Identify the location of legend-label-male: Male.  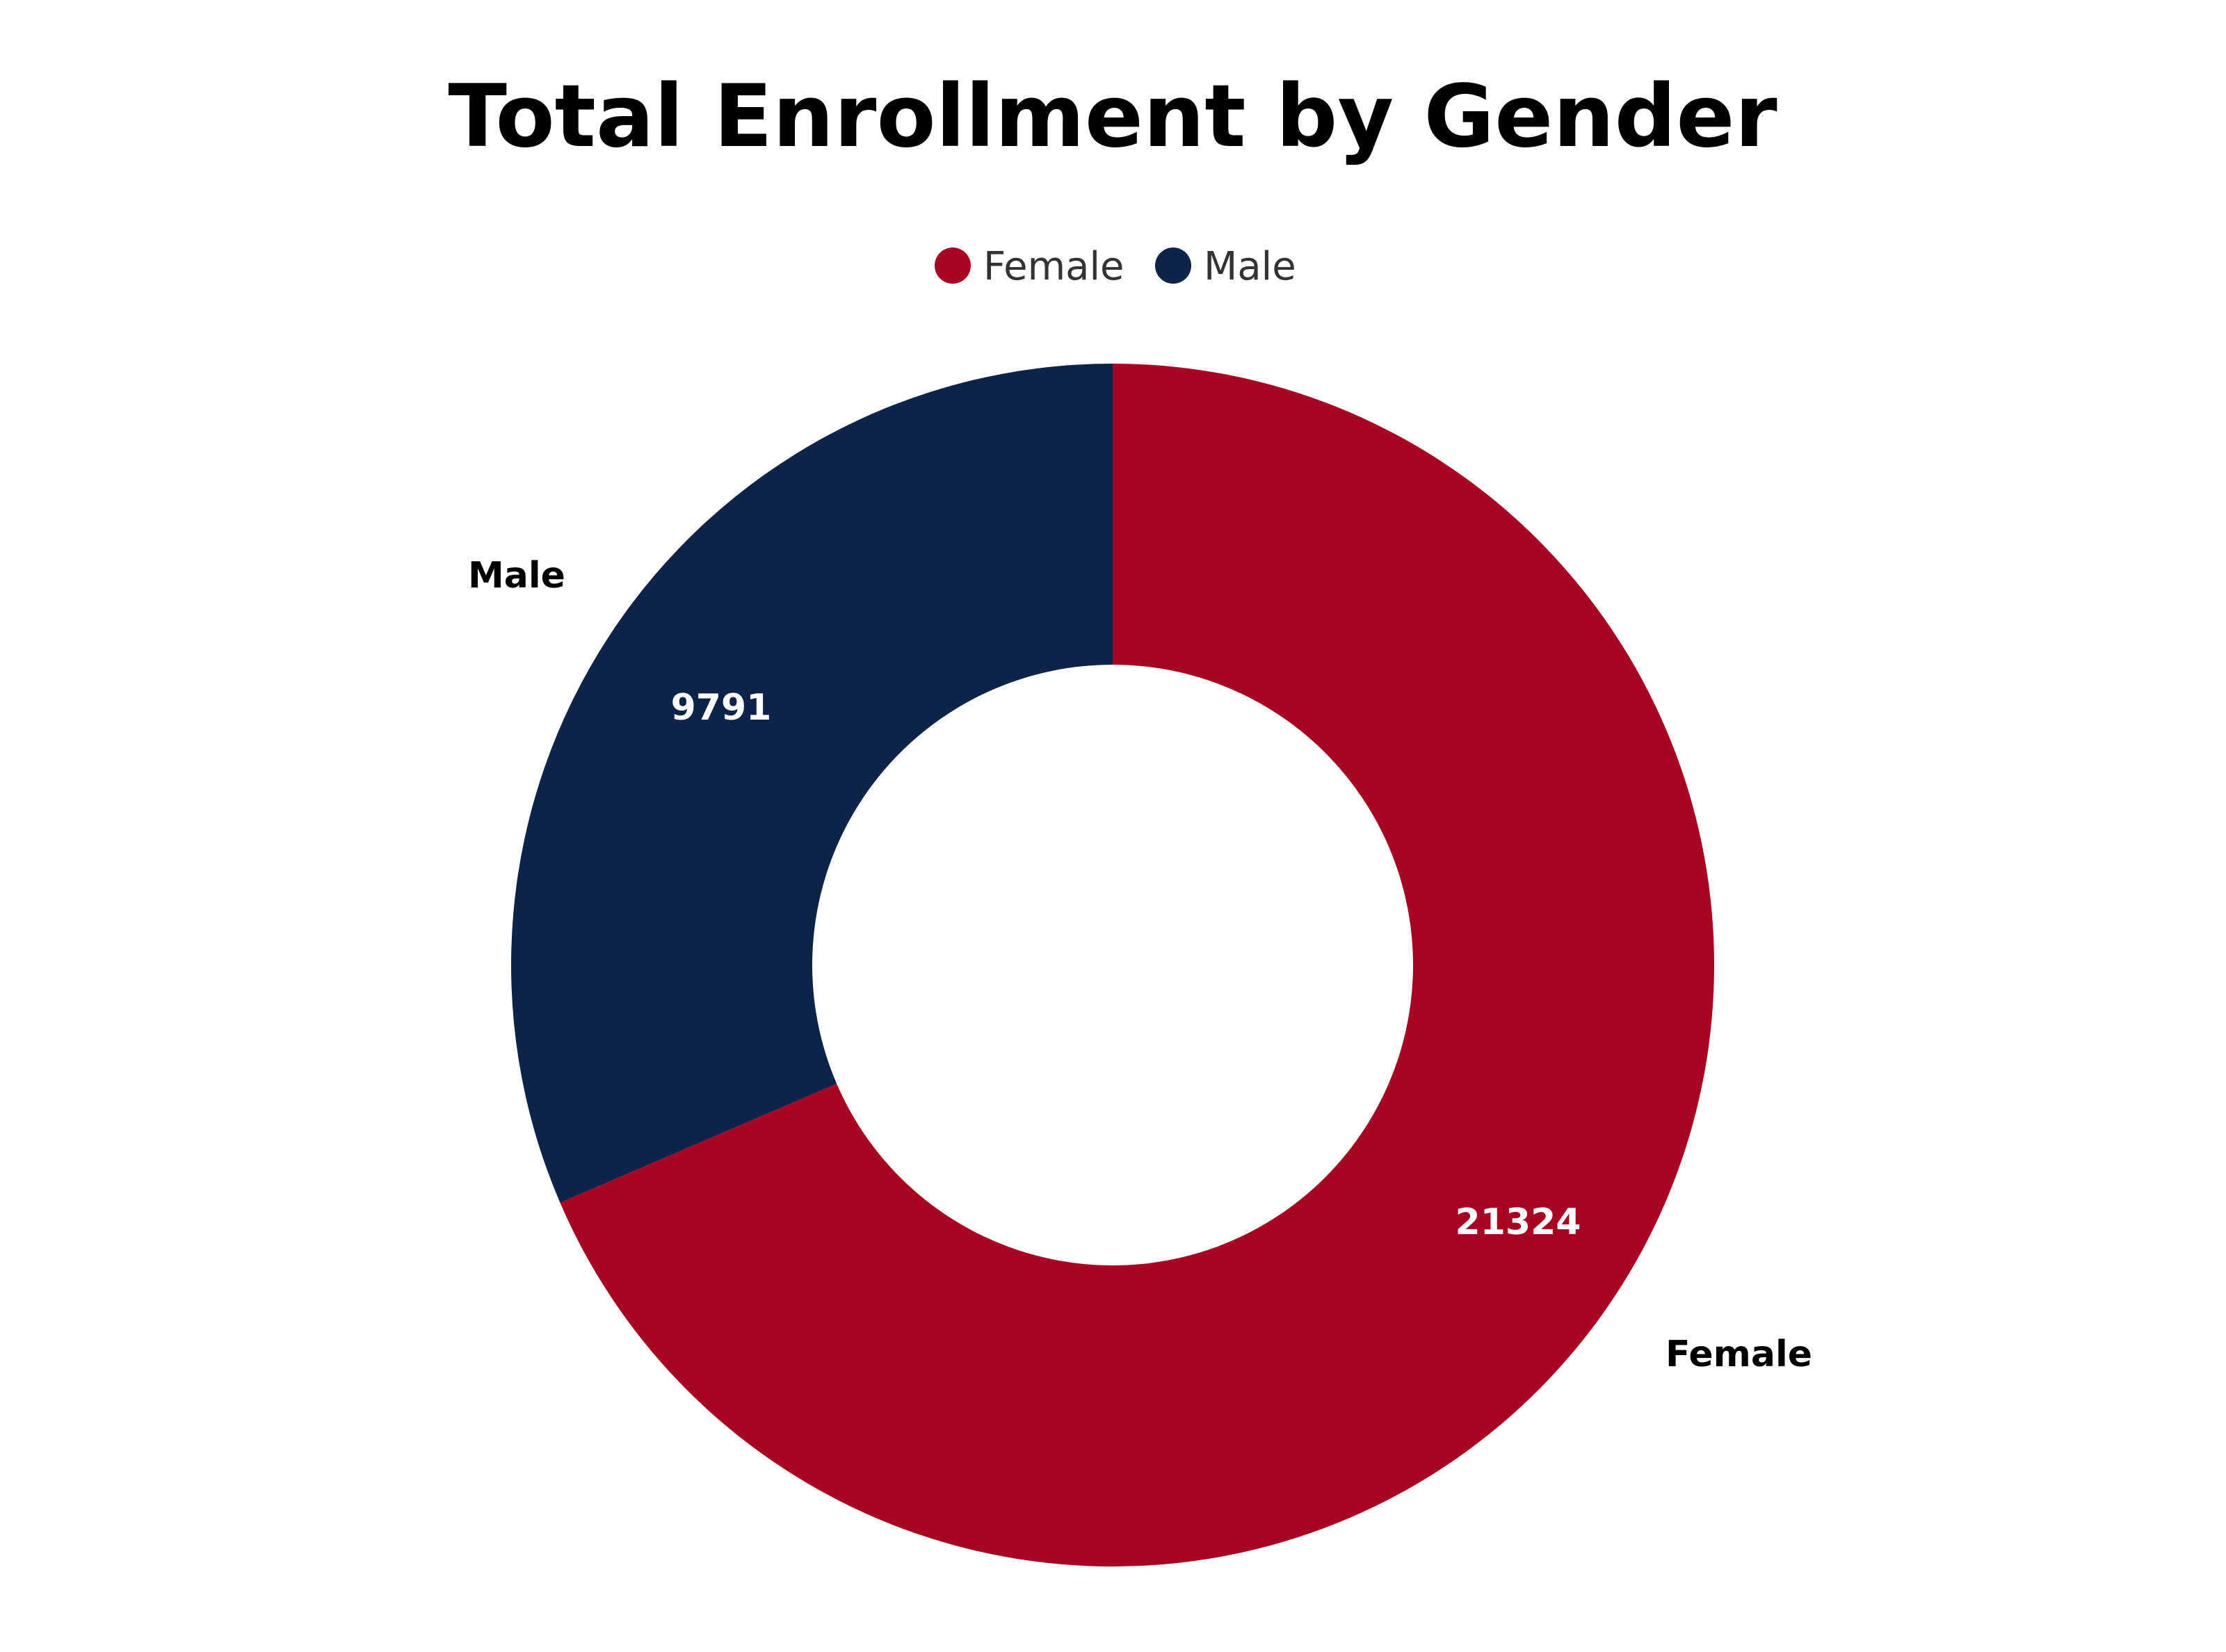
(1250, 266).